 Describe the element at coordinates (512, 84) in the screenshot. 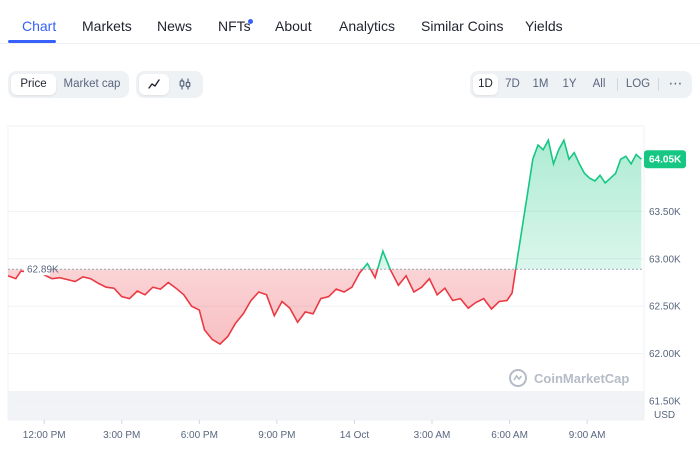

I see `range-7d-button: 7D` at that location.